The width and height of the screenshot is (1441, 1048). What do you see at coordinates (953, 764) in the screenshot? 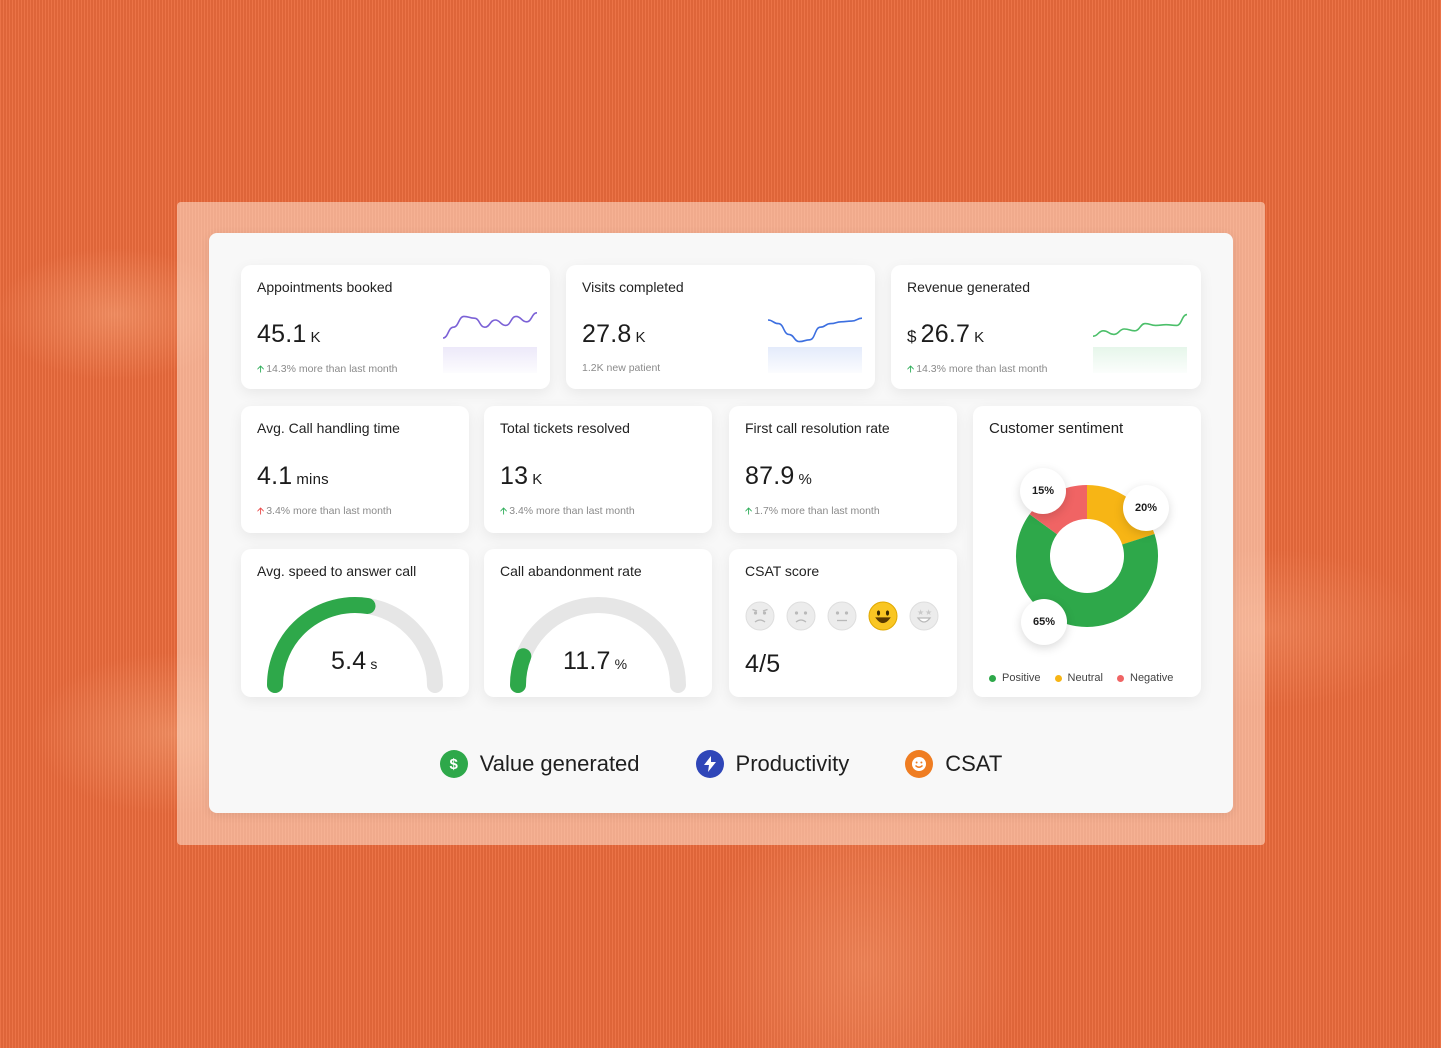
I see `legend-csat: CSAT` at bounding box center [953, 764].